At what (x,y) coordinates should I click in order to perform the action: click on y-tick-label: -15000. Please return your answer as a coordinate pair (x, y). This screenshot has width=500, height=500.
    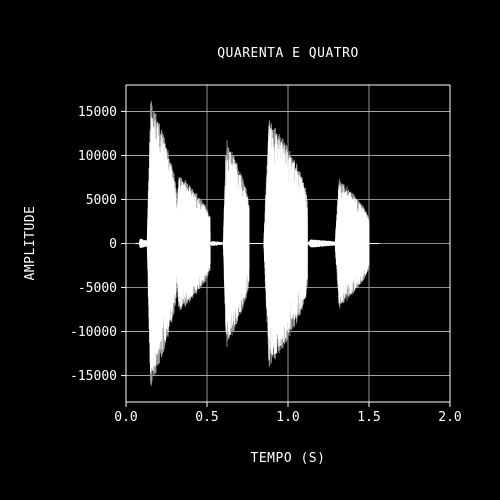
    Looking at the image, I should click on (93, 376).